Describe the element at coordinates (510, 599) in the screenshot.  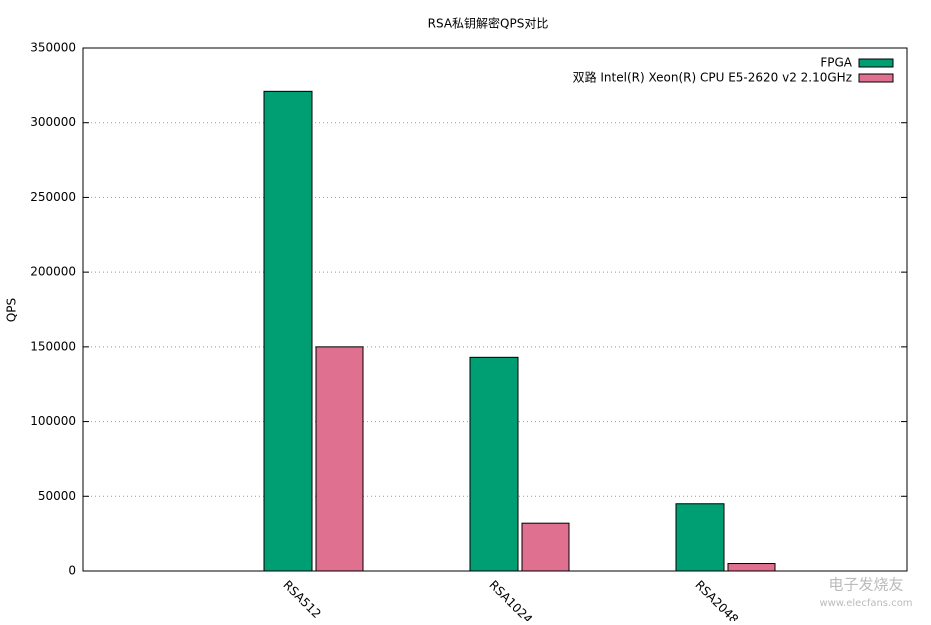
I see `x-tick-label: RSA1024` at that location.